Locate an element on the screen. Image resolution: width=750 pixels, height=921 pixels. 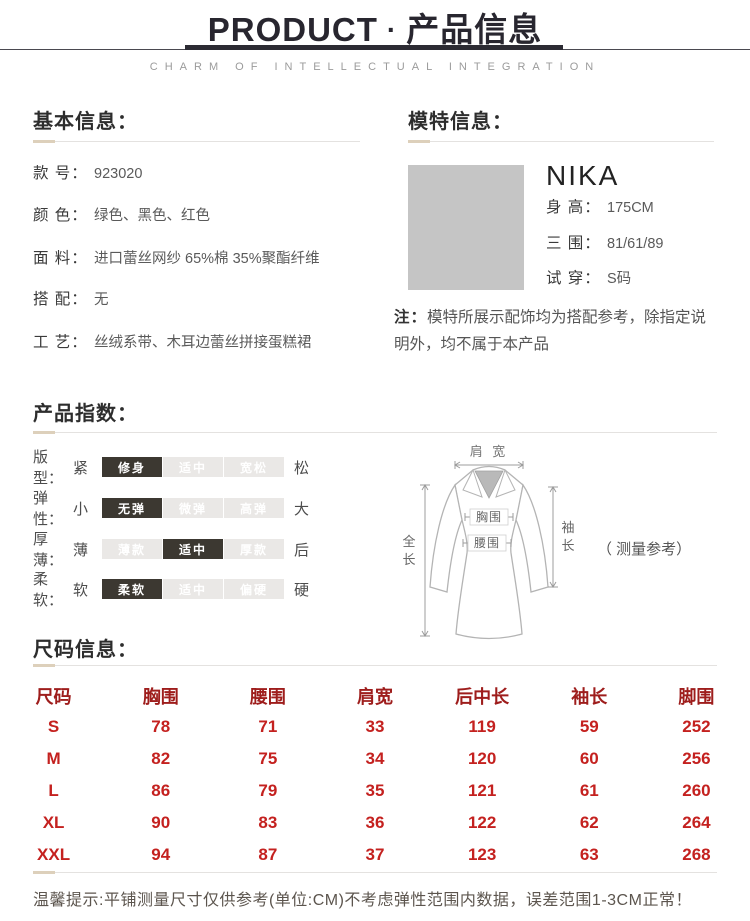
index-min-label: 软 is located at coordinates (81, 590).